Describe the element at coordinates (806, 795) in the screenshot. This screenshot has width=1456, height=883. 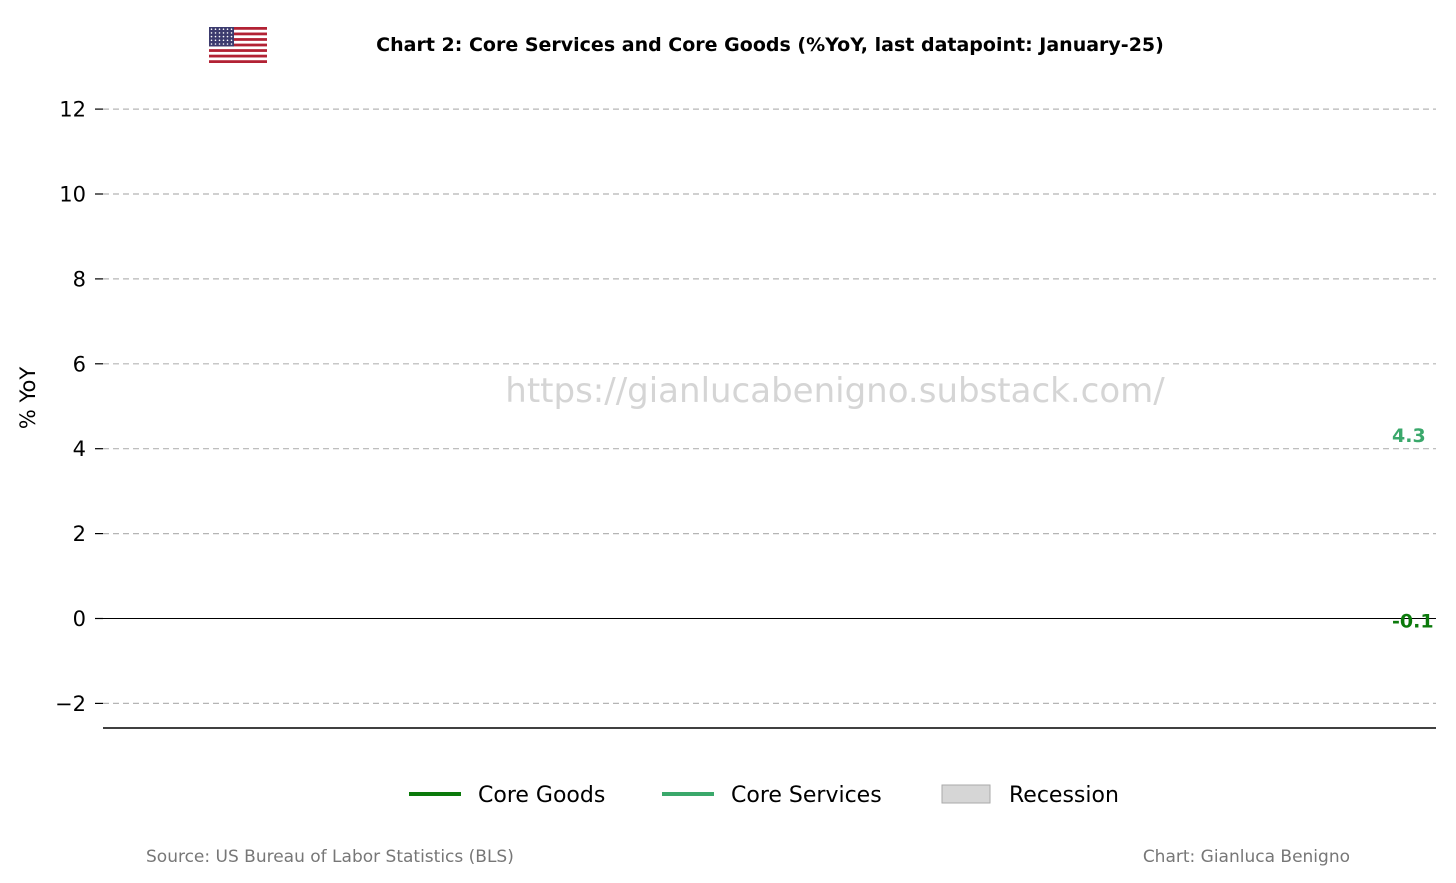
I see `legend-label-core-services: Core Services` at that location.